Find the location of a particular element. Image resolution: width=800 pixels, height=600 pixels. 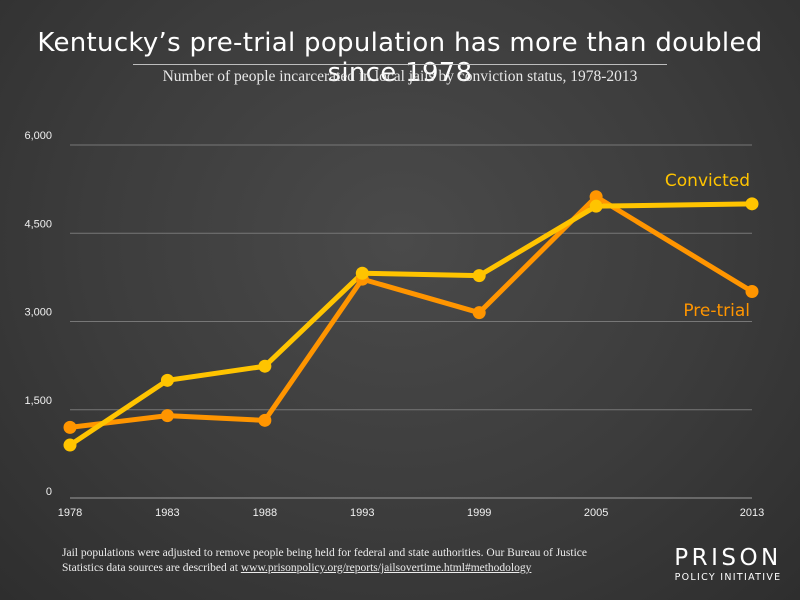

x-tick-label: 2013 is located at coordinates (752, 513).